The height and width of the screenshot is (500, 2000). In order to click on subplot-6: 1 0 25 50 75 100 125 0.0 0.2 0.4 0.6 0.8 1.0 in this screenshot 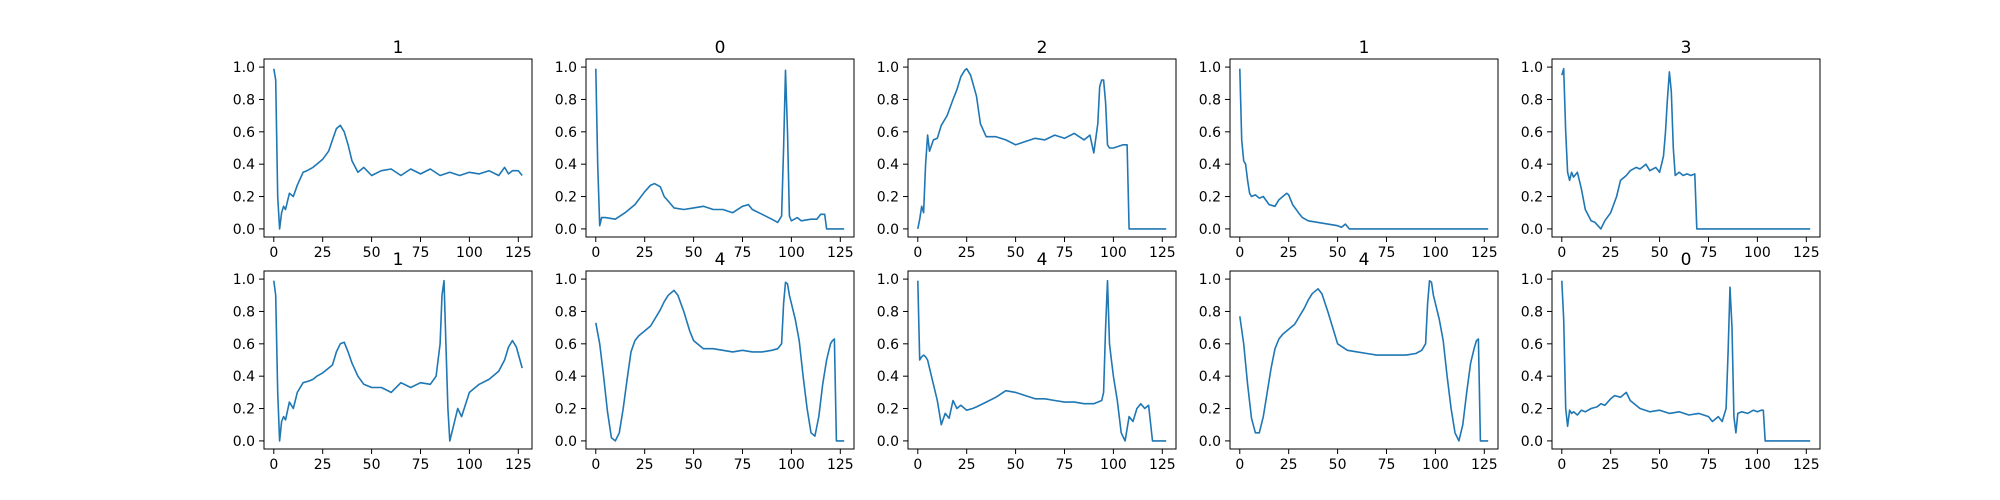, I will do `click(383, 361)`.